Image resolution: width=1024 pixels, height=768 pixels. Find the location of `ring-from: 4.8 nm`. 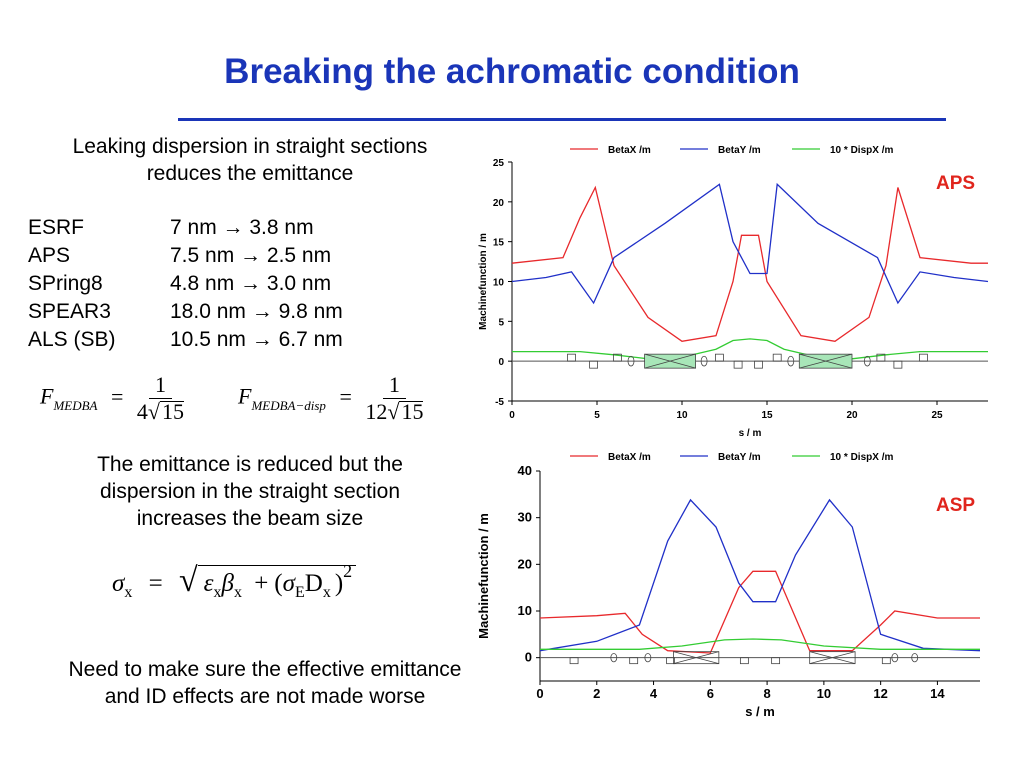

ring-from: 4.8 nm is located at coordinates (202, 283).